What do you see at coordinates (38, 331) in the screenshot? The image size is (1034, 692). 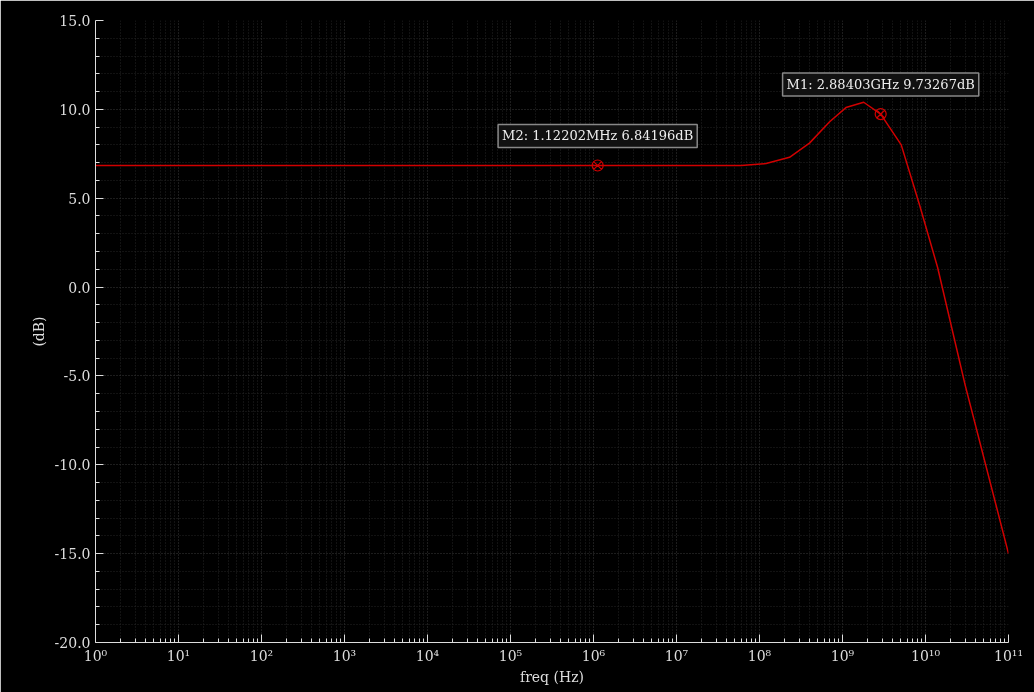 I see `y-axis-title: (dB)` at bounding box center [38, 331].